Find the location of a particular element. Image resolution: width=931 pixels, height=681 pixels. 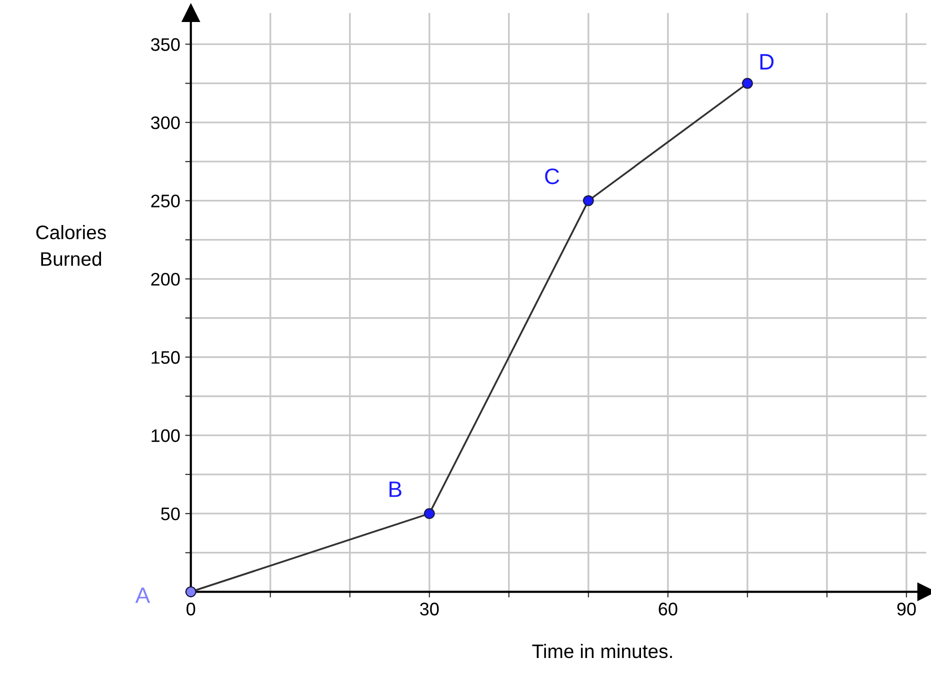

y-tick-label: 200 is located at coordinates (165, 279).